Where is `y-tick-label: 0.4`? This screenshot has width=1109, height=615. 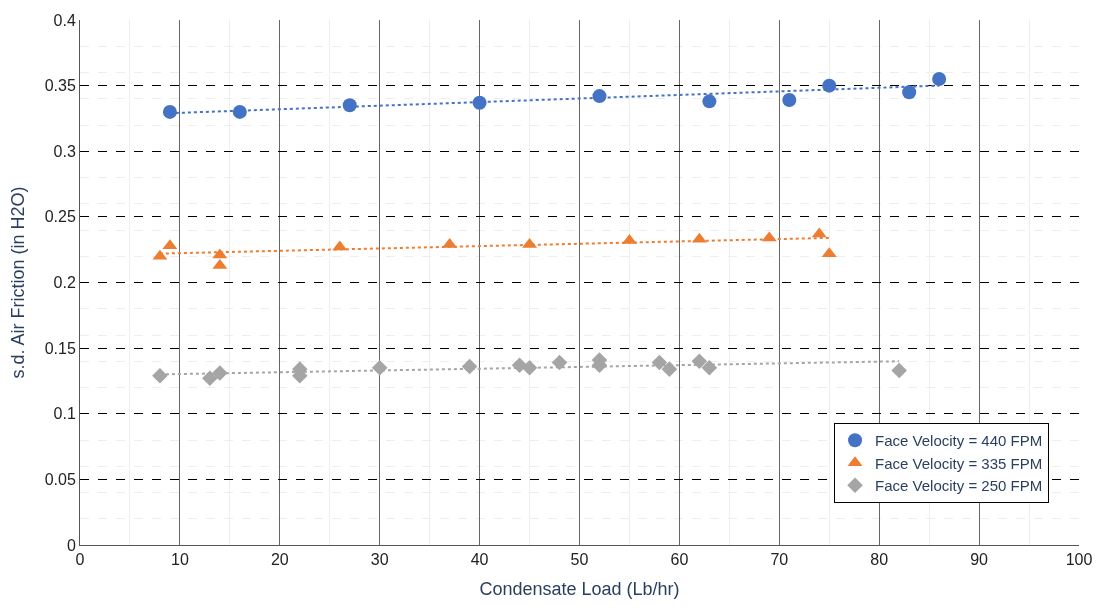 y-tick-label: 0.4 is located at coordinates (64, 20).